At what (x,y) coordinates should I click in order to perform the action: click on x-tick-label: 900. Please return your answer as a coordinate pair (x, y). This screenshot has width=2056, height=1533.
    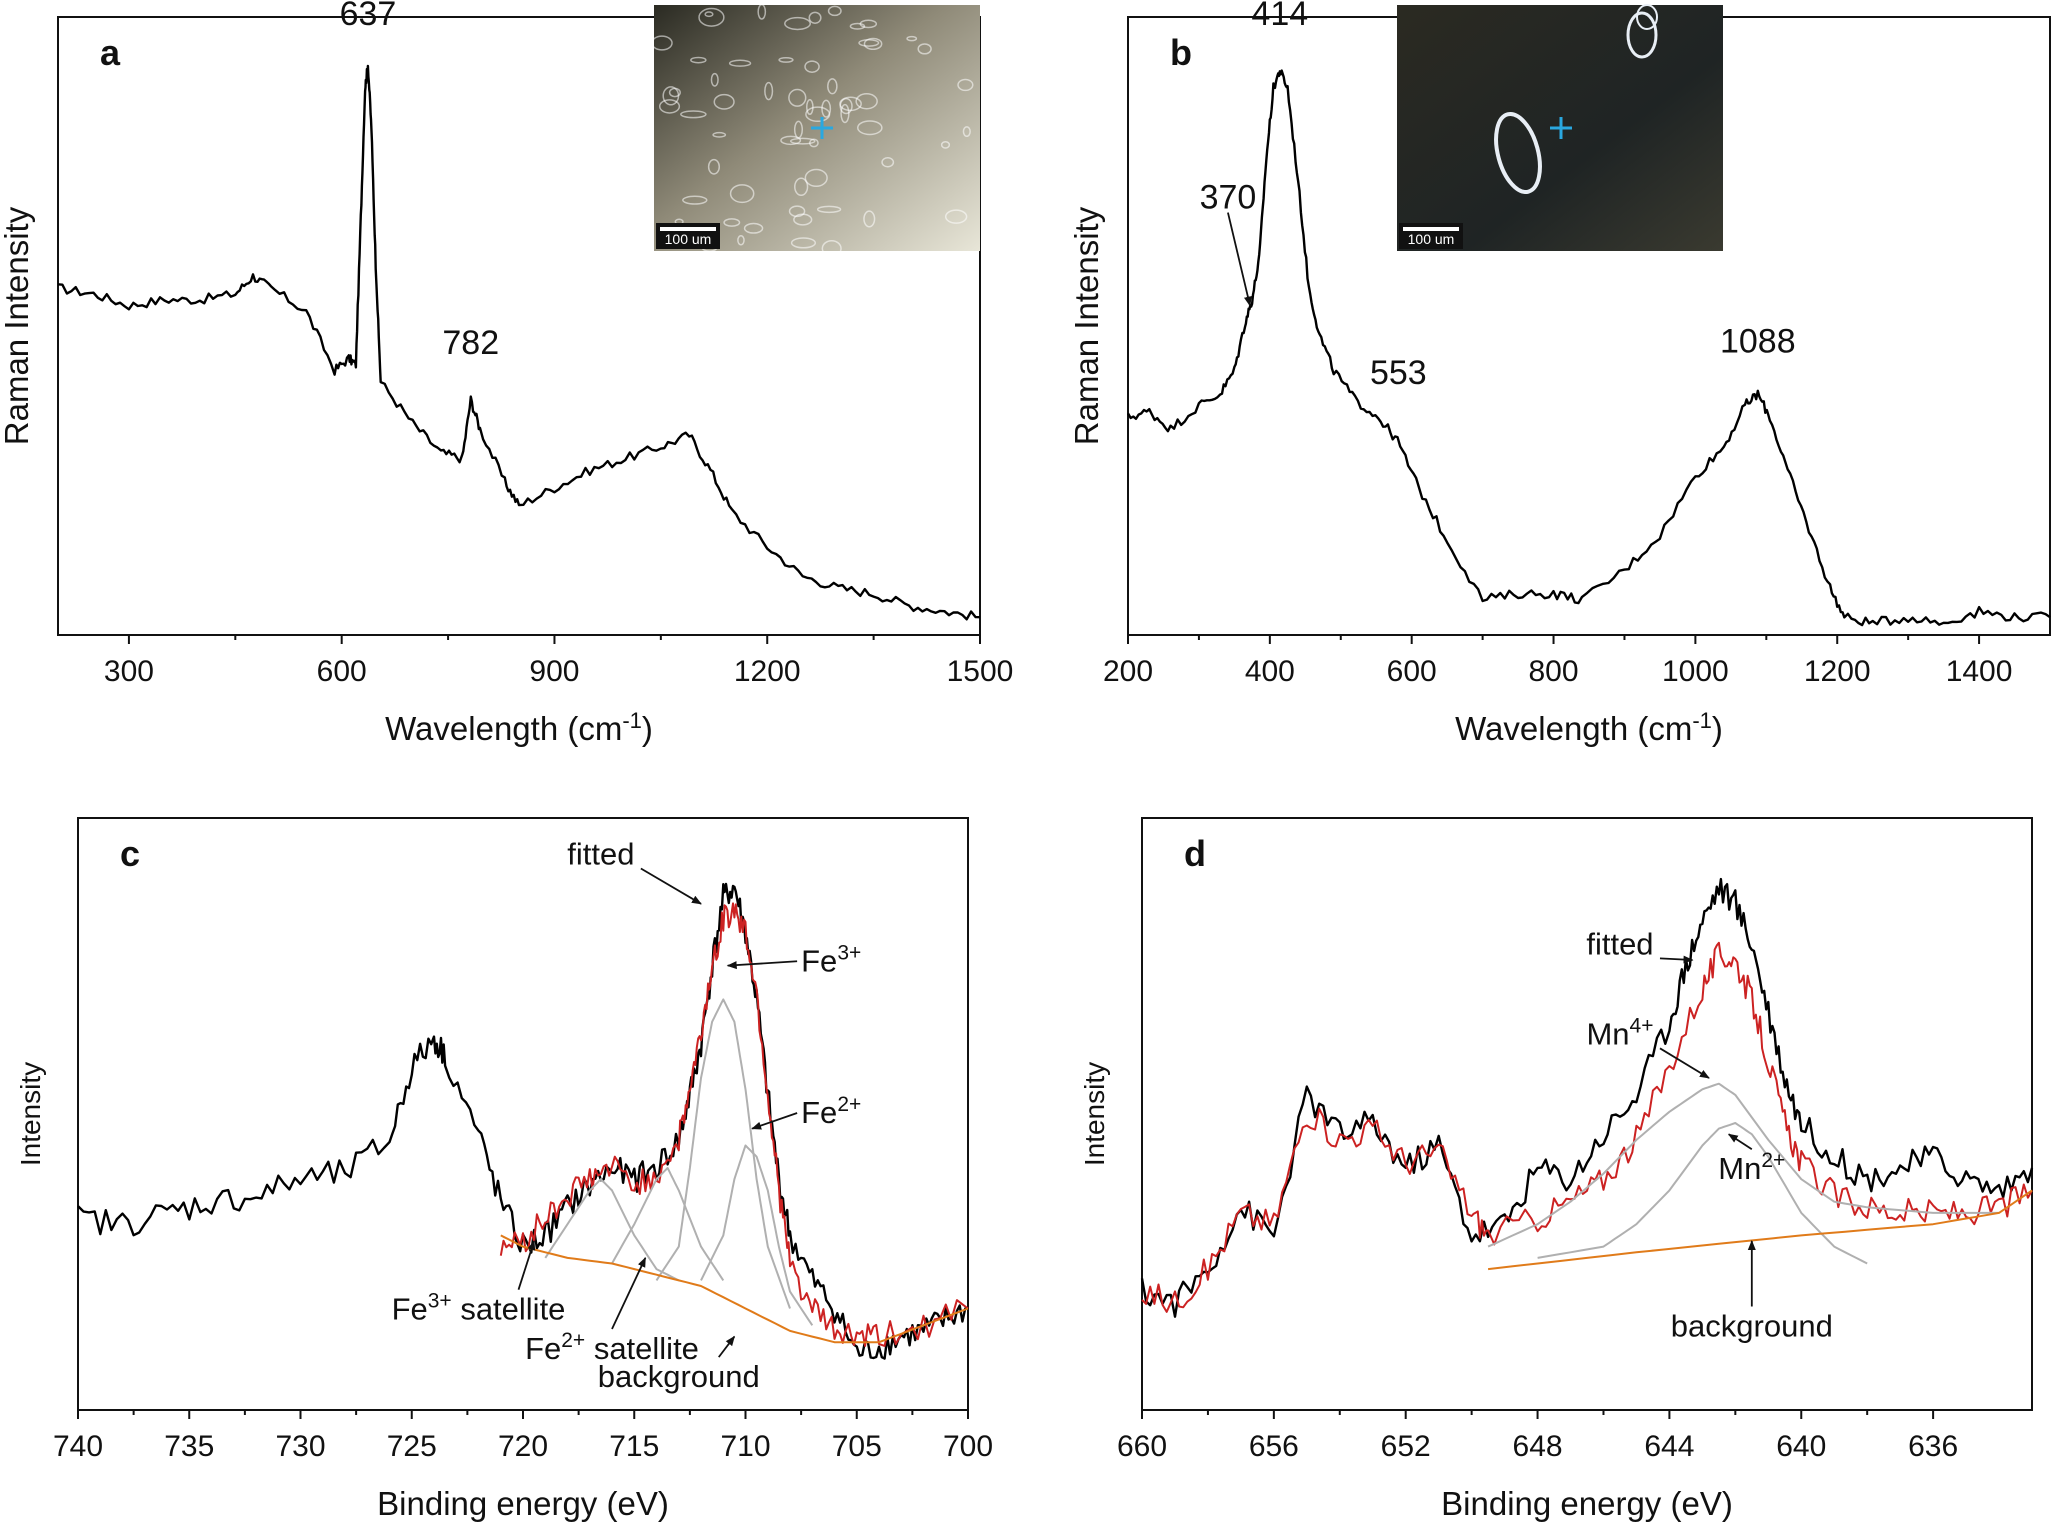
    Looking at the image, I should click on (554, 671).